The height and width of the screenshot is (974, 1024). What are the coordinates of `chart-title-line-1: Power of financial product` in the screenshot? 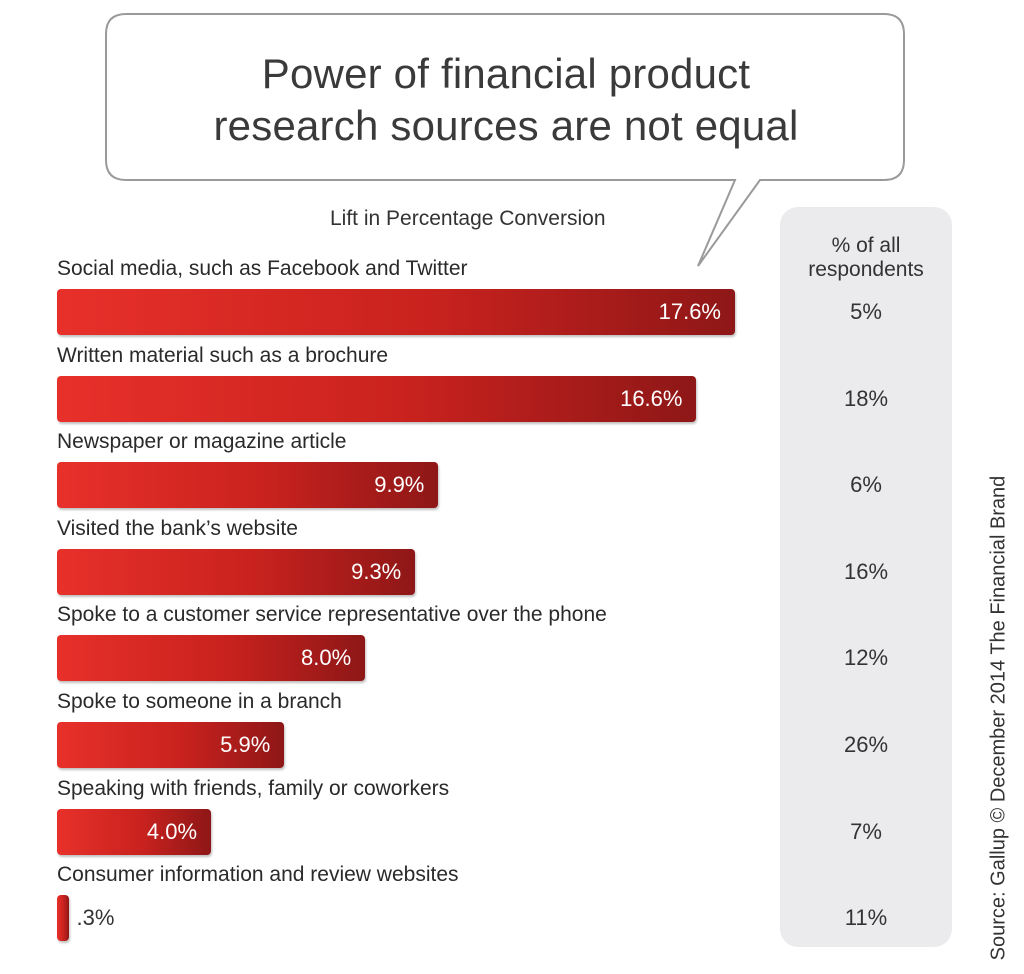 It's located at (506, 73).